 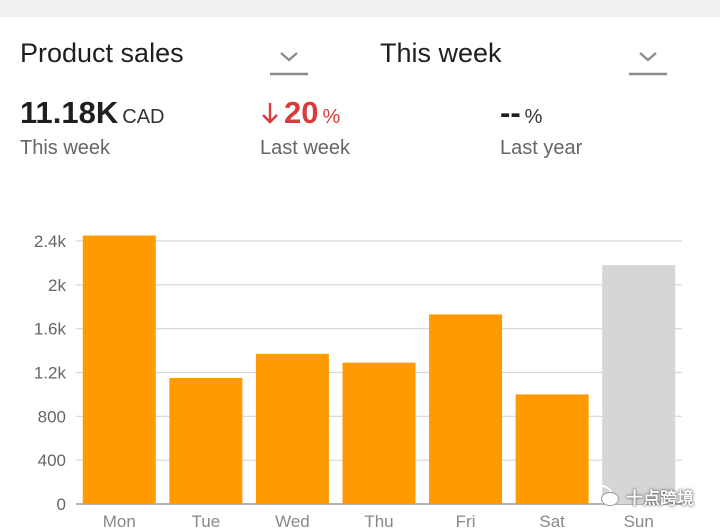 I want to click on x-category-label: Sun, so click(x=639, y=520).